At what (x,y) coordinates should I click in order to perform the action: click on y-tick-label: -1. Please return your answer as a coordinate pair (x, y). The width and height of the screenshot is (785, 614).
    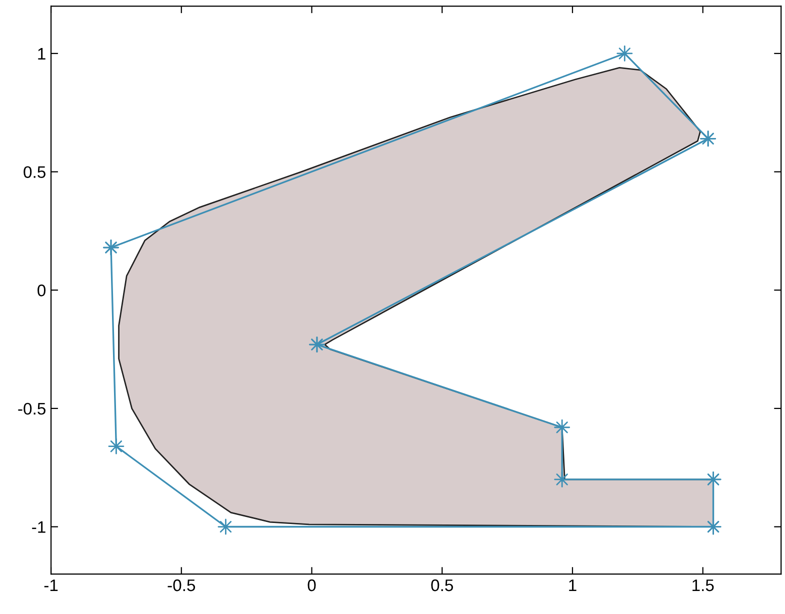
    Looking at the image, I should click on (39, 527).